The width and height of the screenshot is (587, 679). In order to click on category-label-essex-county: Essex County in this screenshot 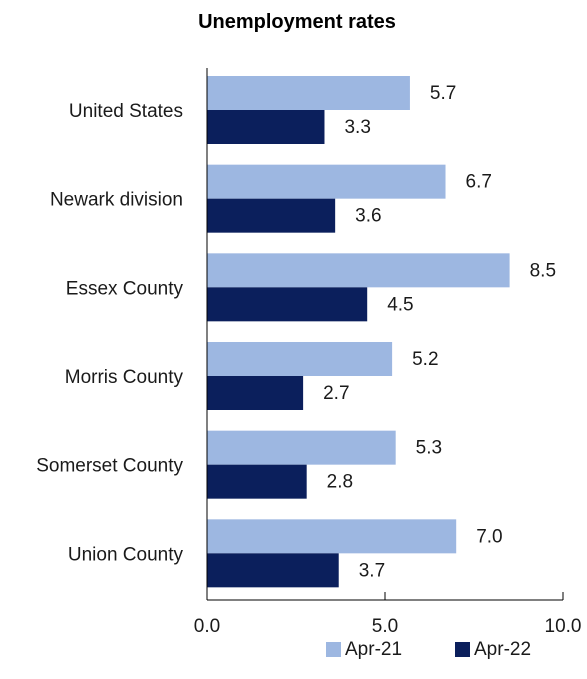, I will do `click(125, 288)`.